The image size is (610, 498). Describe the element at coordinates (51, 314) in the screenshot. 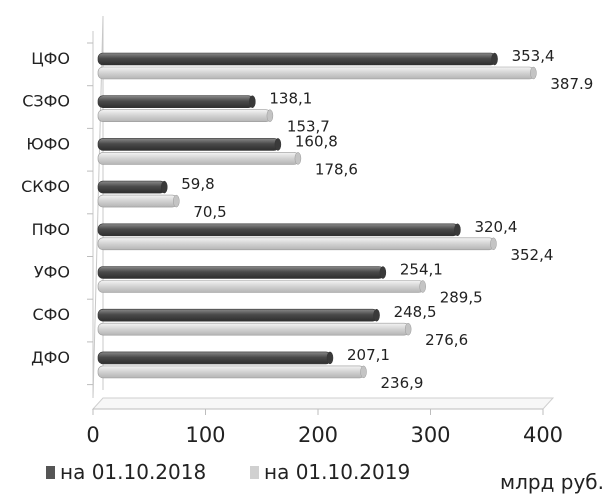

I see `category-label: СФО` at that location.